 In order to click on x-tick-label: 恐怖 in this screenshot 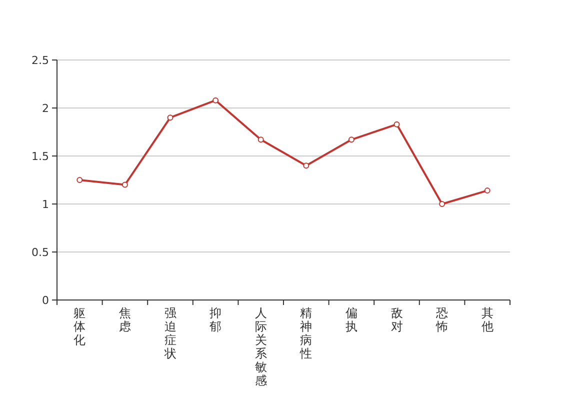, I will do `click(441, 320)`.